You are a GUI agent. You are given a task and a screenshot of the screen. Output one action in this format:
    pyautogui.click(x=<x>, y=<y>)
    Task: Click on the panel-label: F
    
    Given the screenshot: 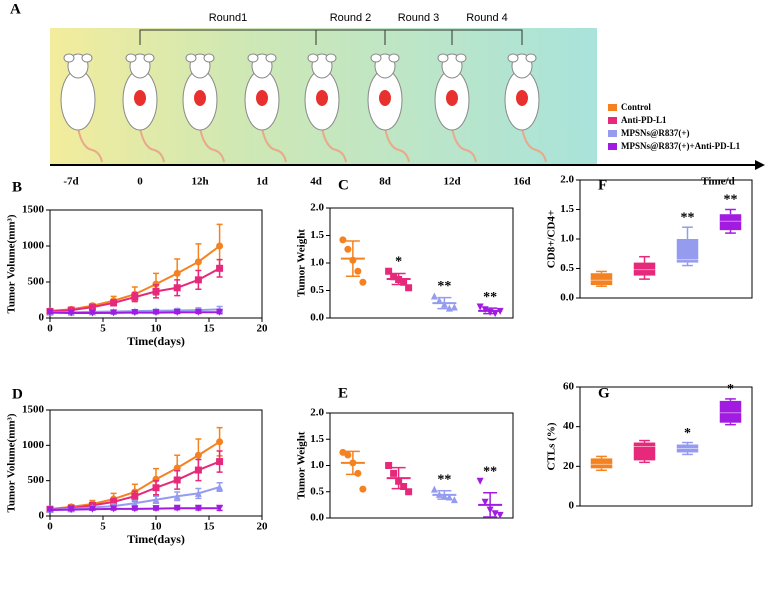 What is the action you would take?
    pyautogui.click(x=602, y=185)
    